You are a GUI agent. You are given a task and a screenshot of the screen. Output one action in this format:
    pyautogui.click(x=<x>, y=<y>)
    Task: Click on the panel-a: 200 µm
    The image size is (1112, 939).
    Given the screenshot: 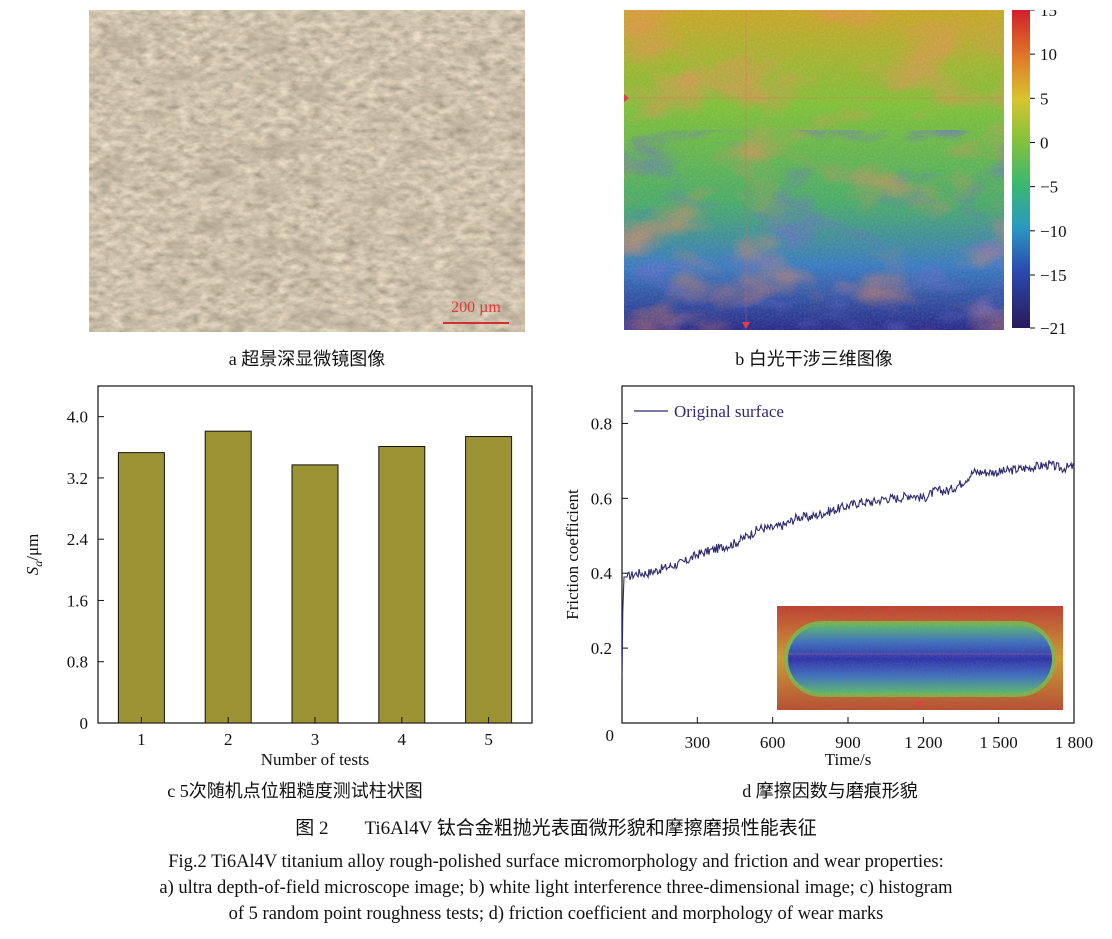 What is the action you would take?
    pyautogui.click(x=307, y=171)
    